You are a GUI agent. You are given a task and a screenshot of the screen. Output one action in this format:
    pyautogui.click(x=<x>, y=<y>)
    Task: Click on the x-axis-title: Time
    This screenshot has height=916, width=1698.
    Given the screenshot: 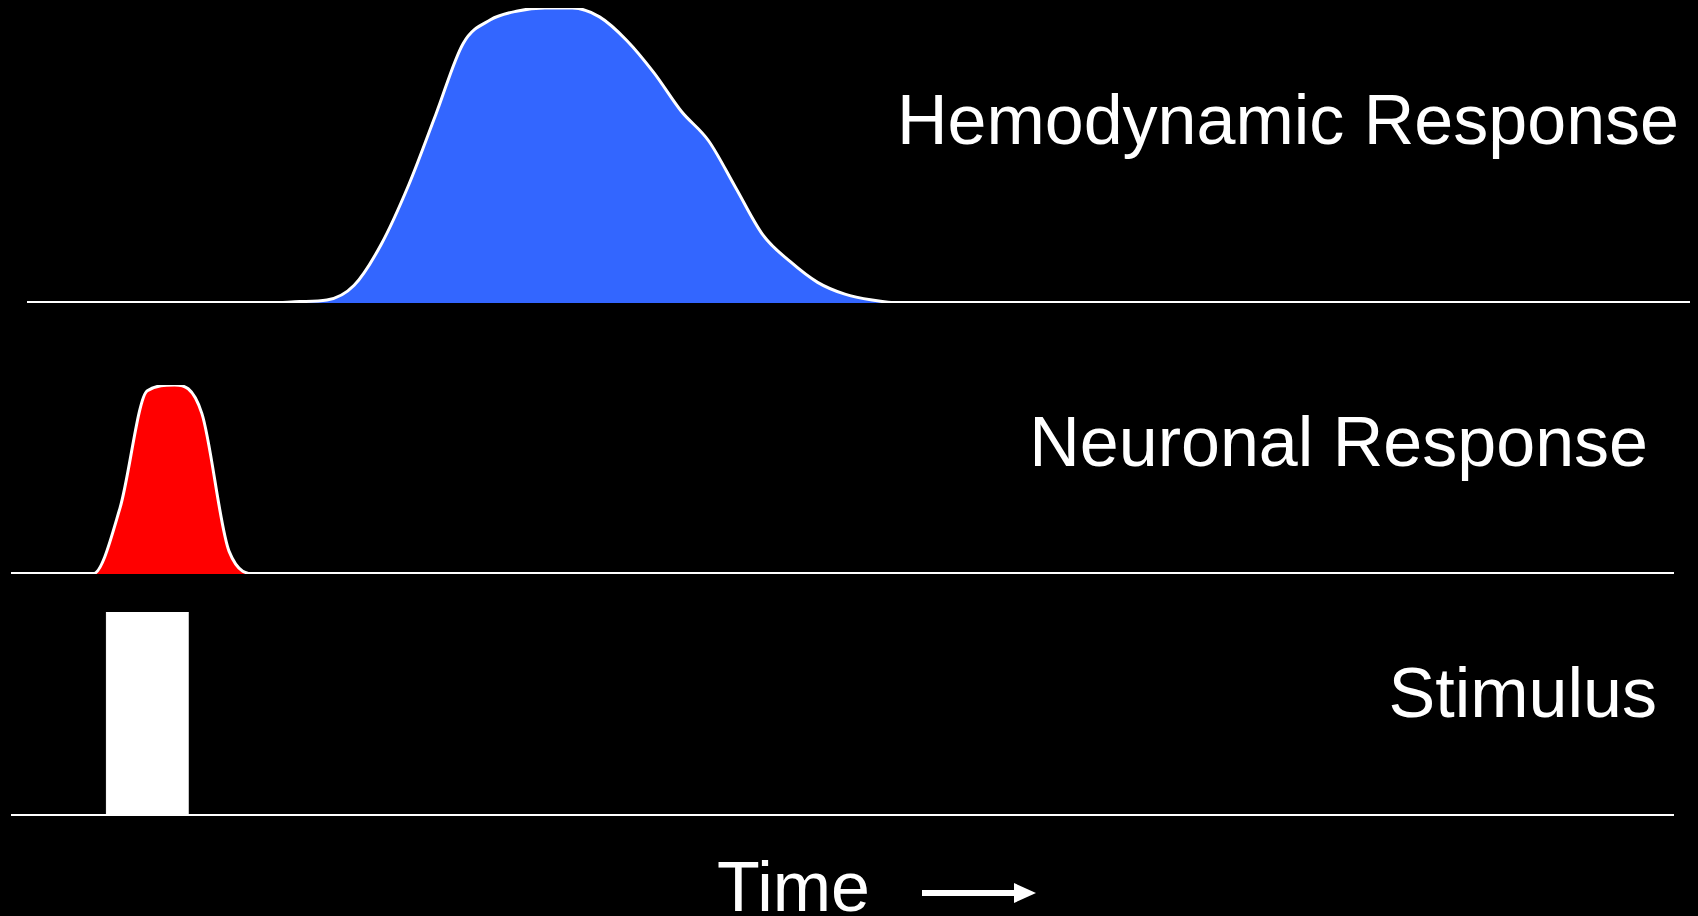 What is the action you would take?
    pyautogui.click(x=793, y=882)
    